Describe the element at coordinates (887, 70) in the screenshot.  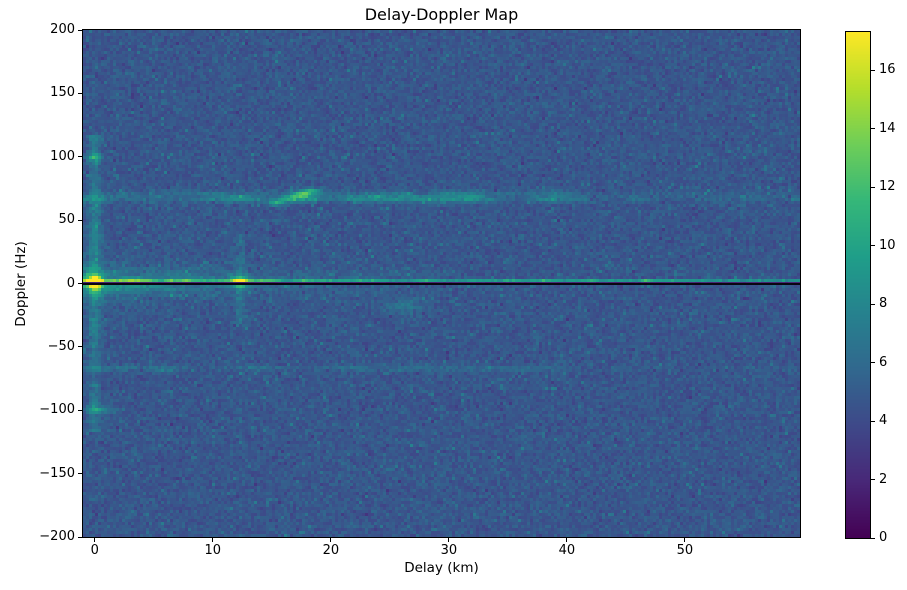
I see `colorbar-tick-label: 16` at that location.